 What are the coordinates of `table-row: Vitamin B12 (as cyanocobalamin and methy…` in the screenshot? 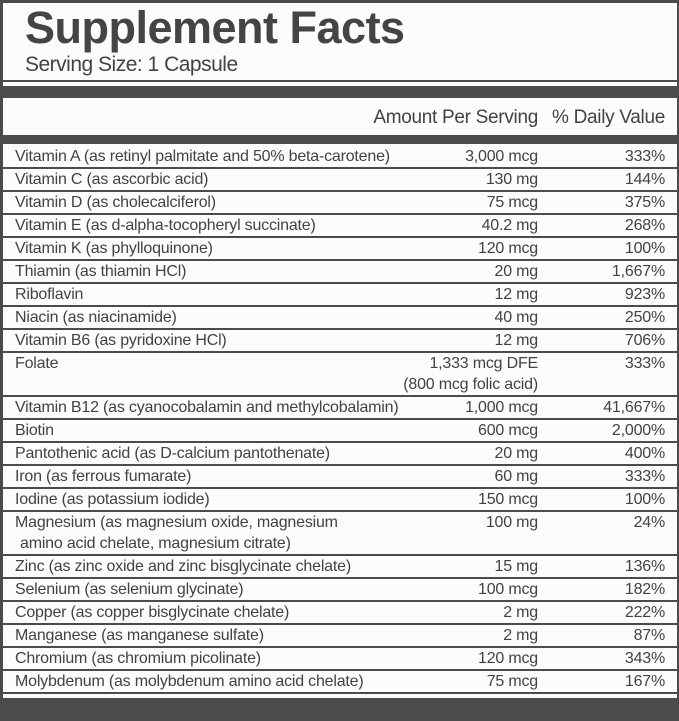 It's located at (340, 408).